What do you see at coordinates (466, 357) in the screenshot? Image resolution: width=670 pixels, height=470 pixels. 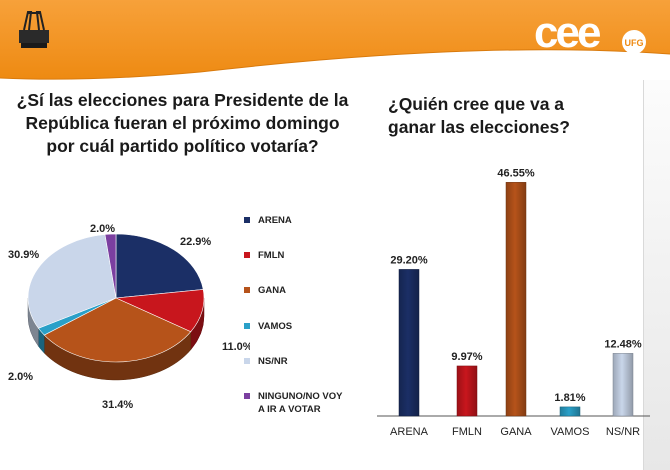 I see `bar-data-label-1: 9.97%` at bounding box center [466, 357].